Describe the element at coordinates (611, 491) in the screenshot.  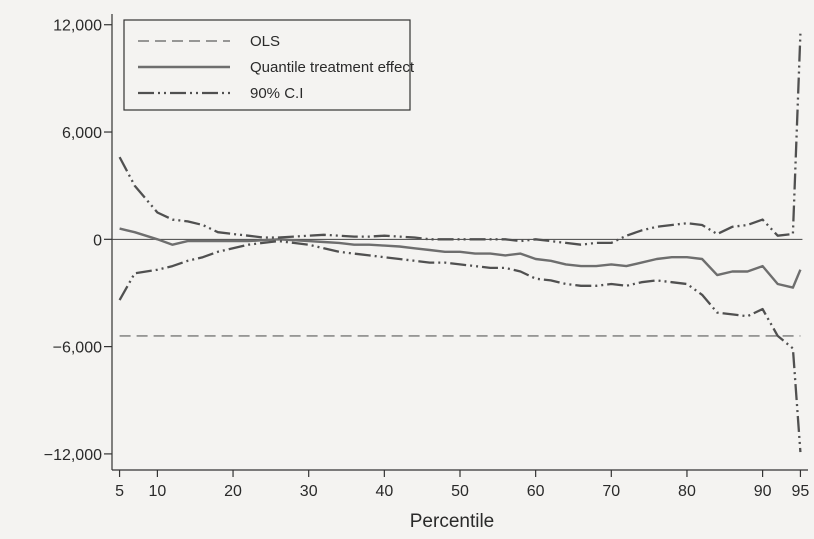
I see `x-tick-label: 70` at that location.